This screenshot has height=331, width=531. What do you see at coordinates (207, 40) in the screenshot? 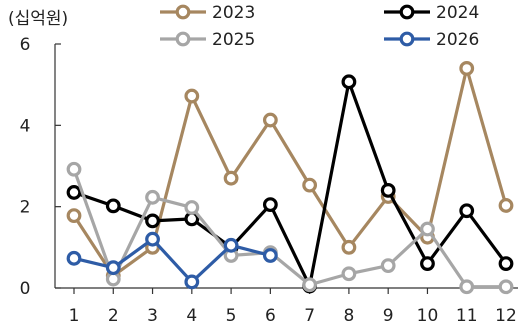
I see `legend-item-2025: 2025` at bounding box center [207, 40].